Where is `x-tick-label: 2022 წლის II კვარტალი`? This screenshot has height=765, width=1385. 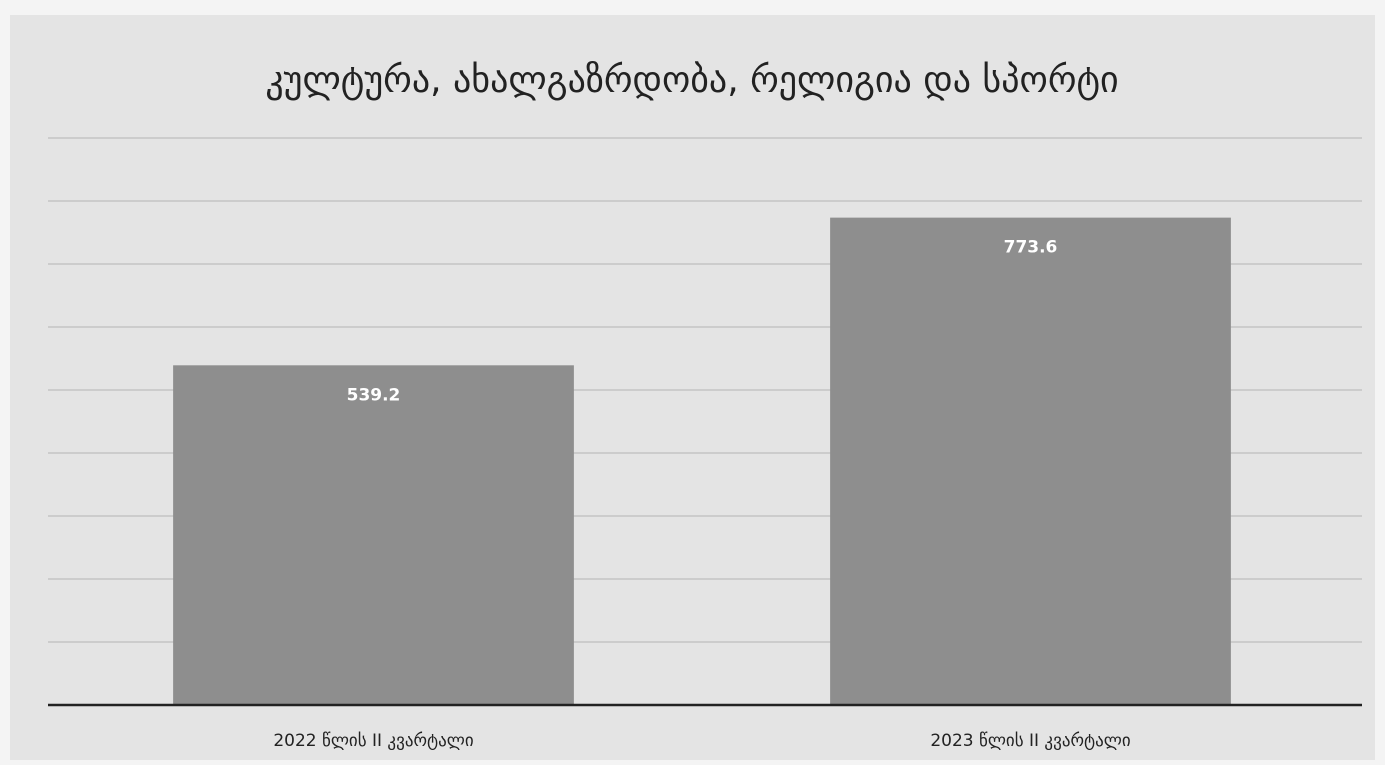
x-tick-label: 2022 წლის II კვარტალი is located at coordinates (373, 741).